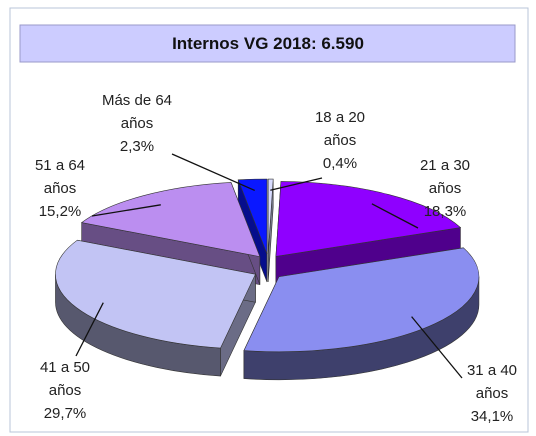 The width and height of the screenshot is (536, 436). What do you see at coordinates (65, 413) in the screenshot?
I see `slice-value-label: 29,7%` at bounding box center [65, 413].